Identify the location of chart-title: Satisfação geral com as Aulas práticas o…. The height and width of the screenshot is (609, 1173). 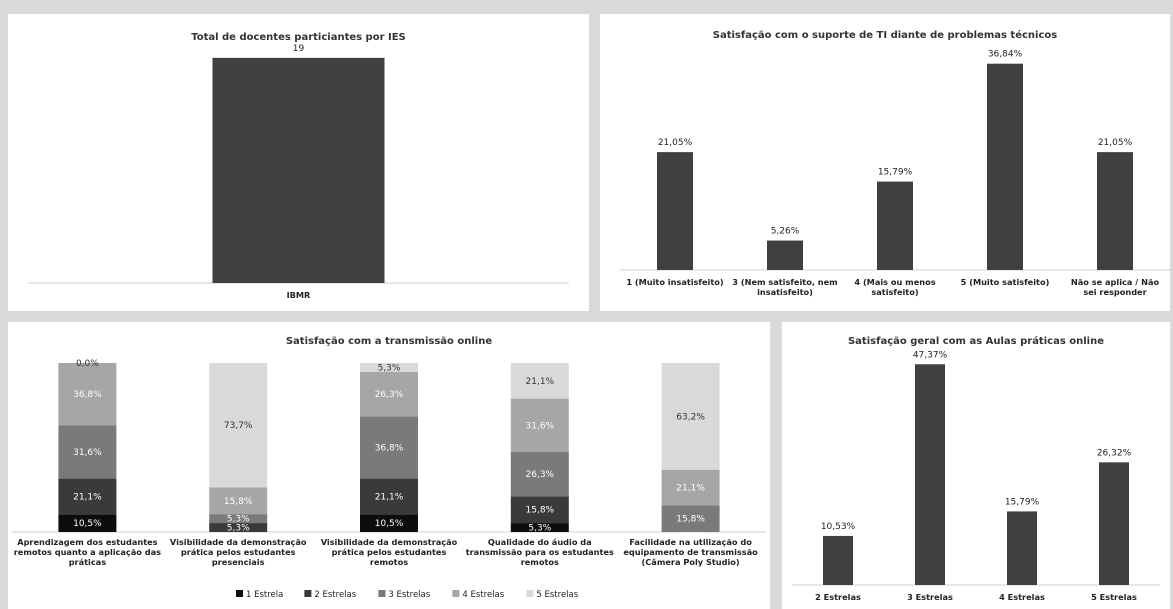
(976, 341).